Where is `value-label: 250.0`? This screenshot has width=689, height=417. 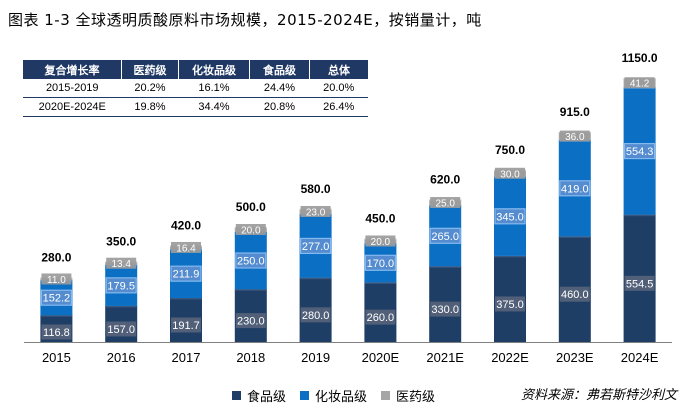
value-label: 250.0 is located at coordinates (251, 262).